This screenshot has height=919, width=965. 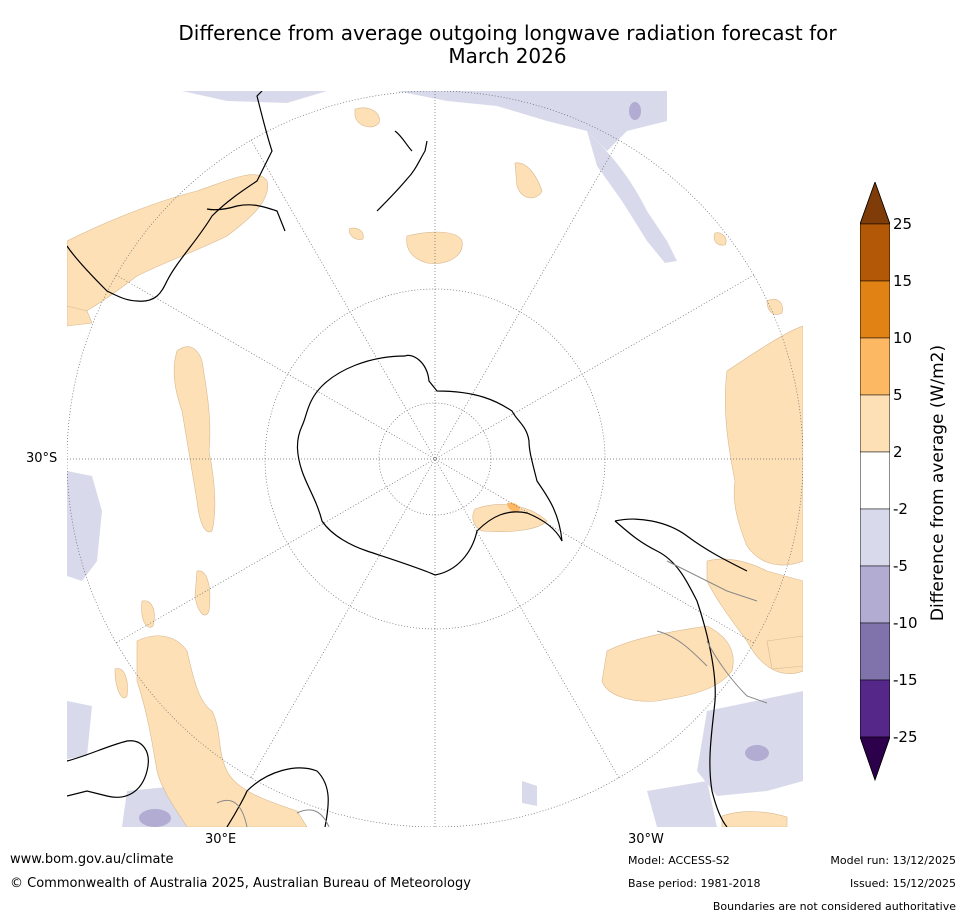 What do you see at coordinates (875, 708) in the screenshot?
I see `colorbar-segment-m25-m15` at bounding box center [875, 708].